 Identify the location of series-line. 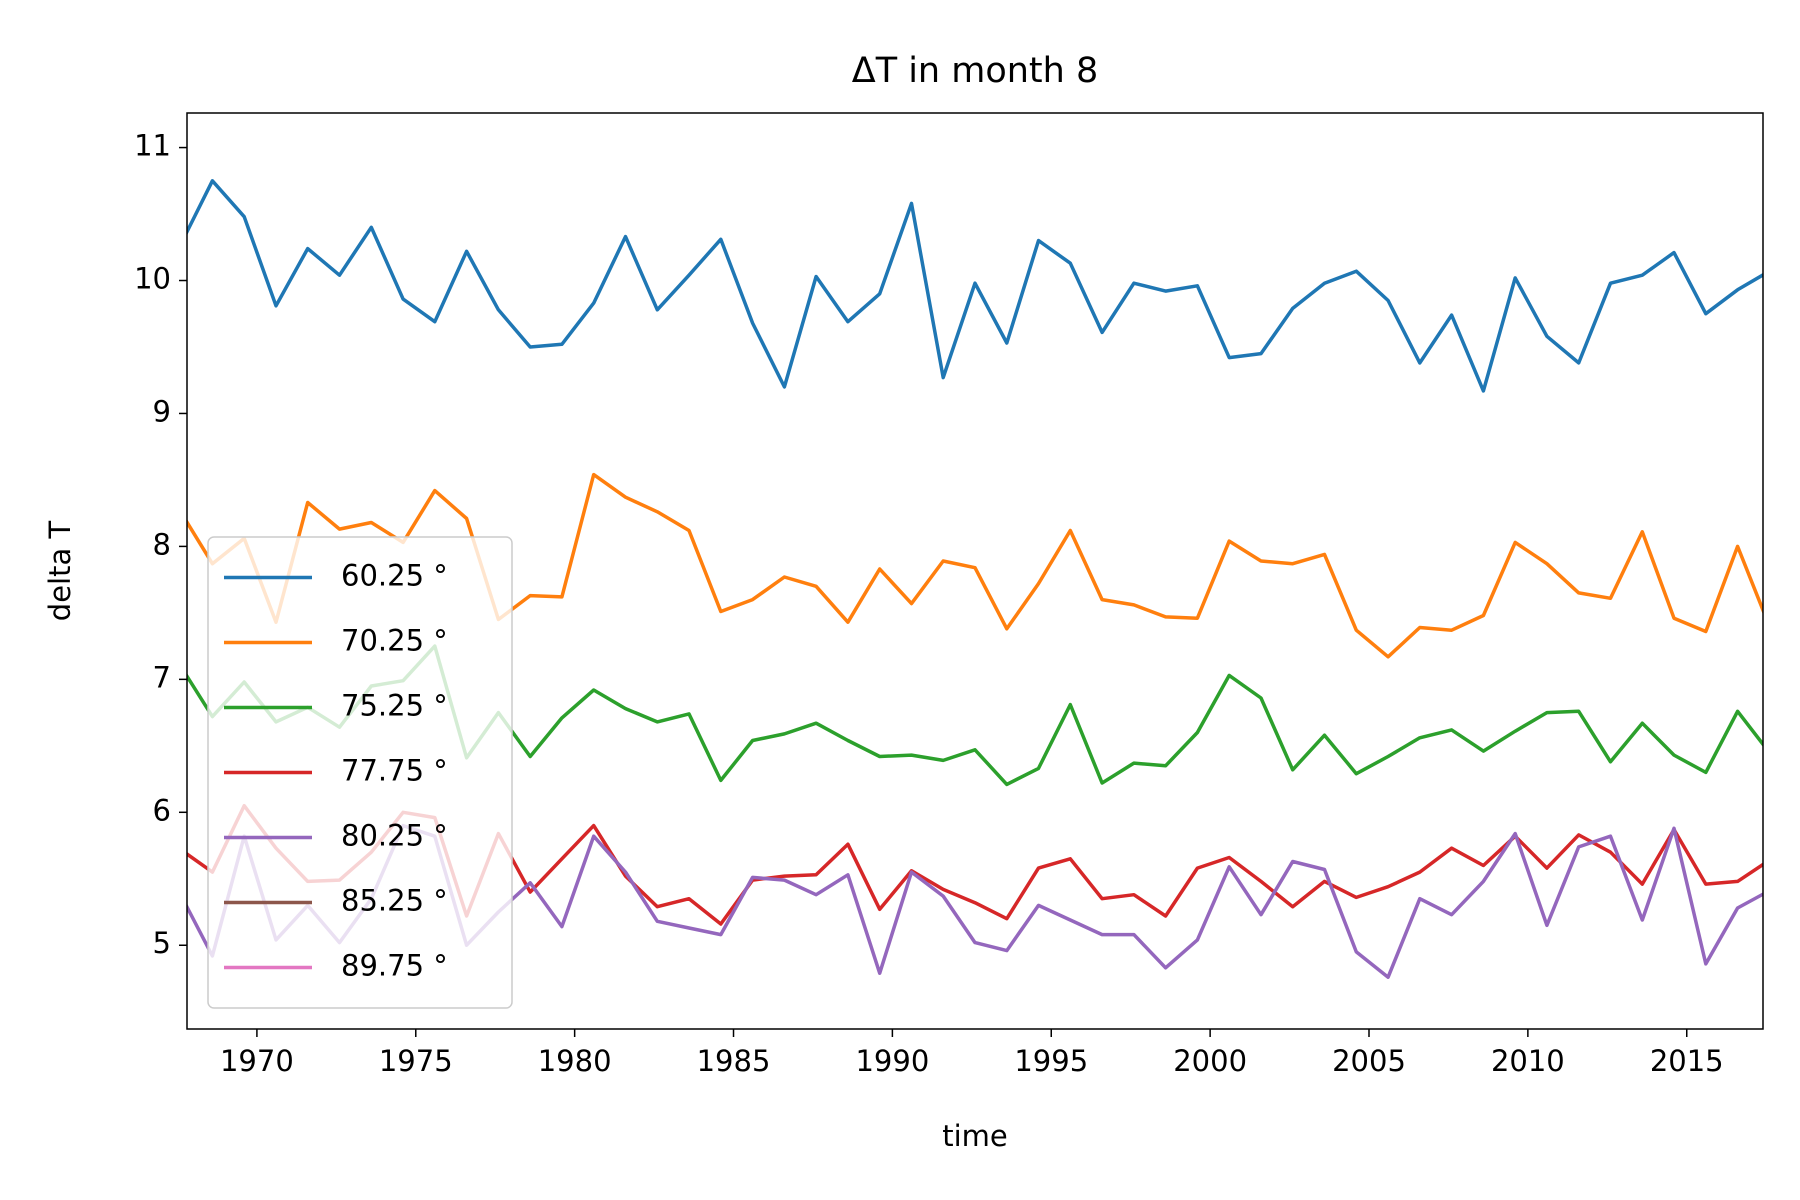
(975, 565).